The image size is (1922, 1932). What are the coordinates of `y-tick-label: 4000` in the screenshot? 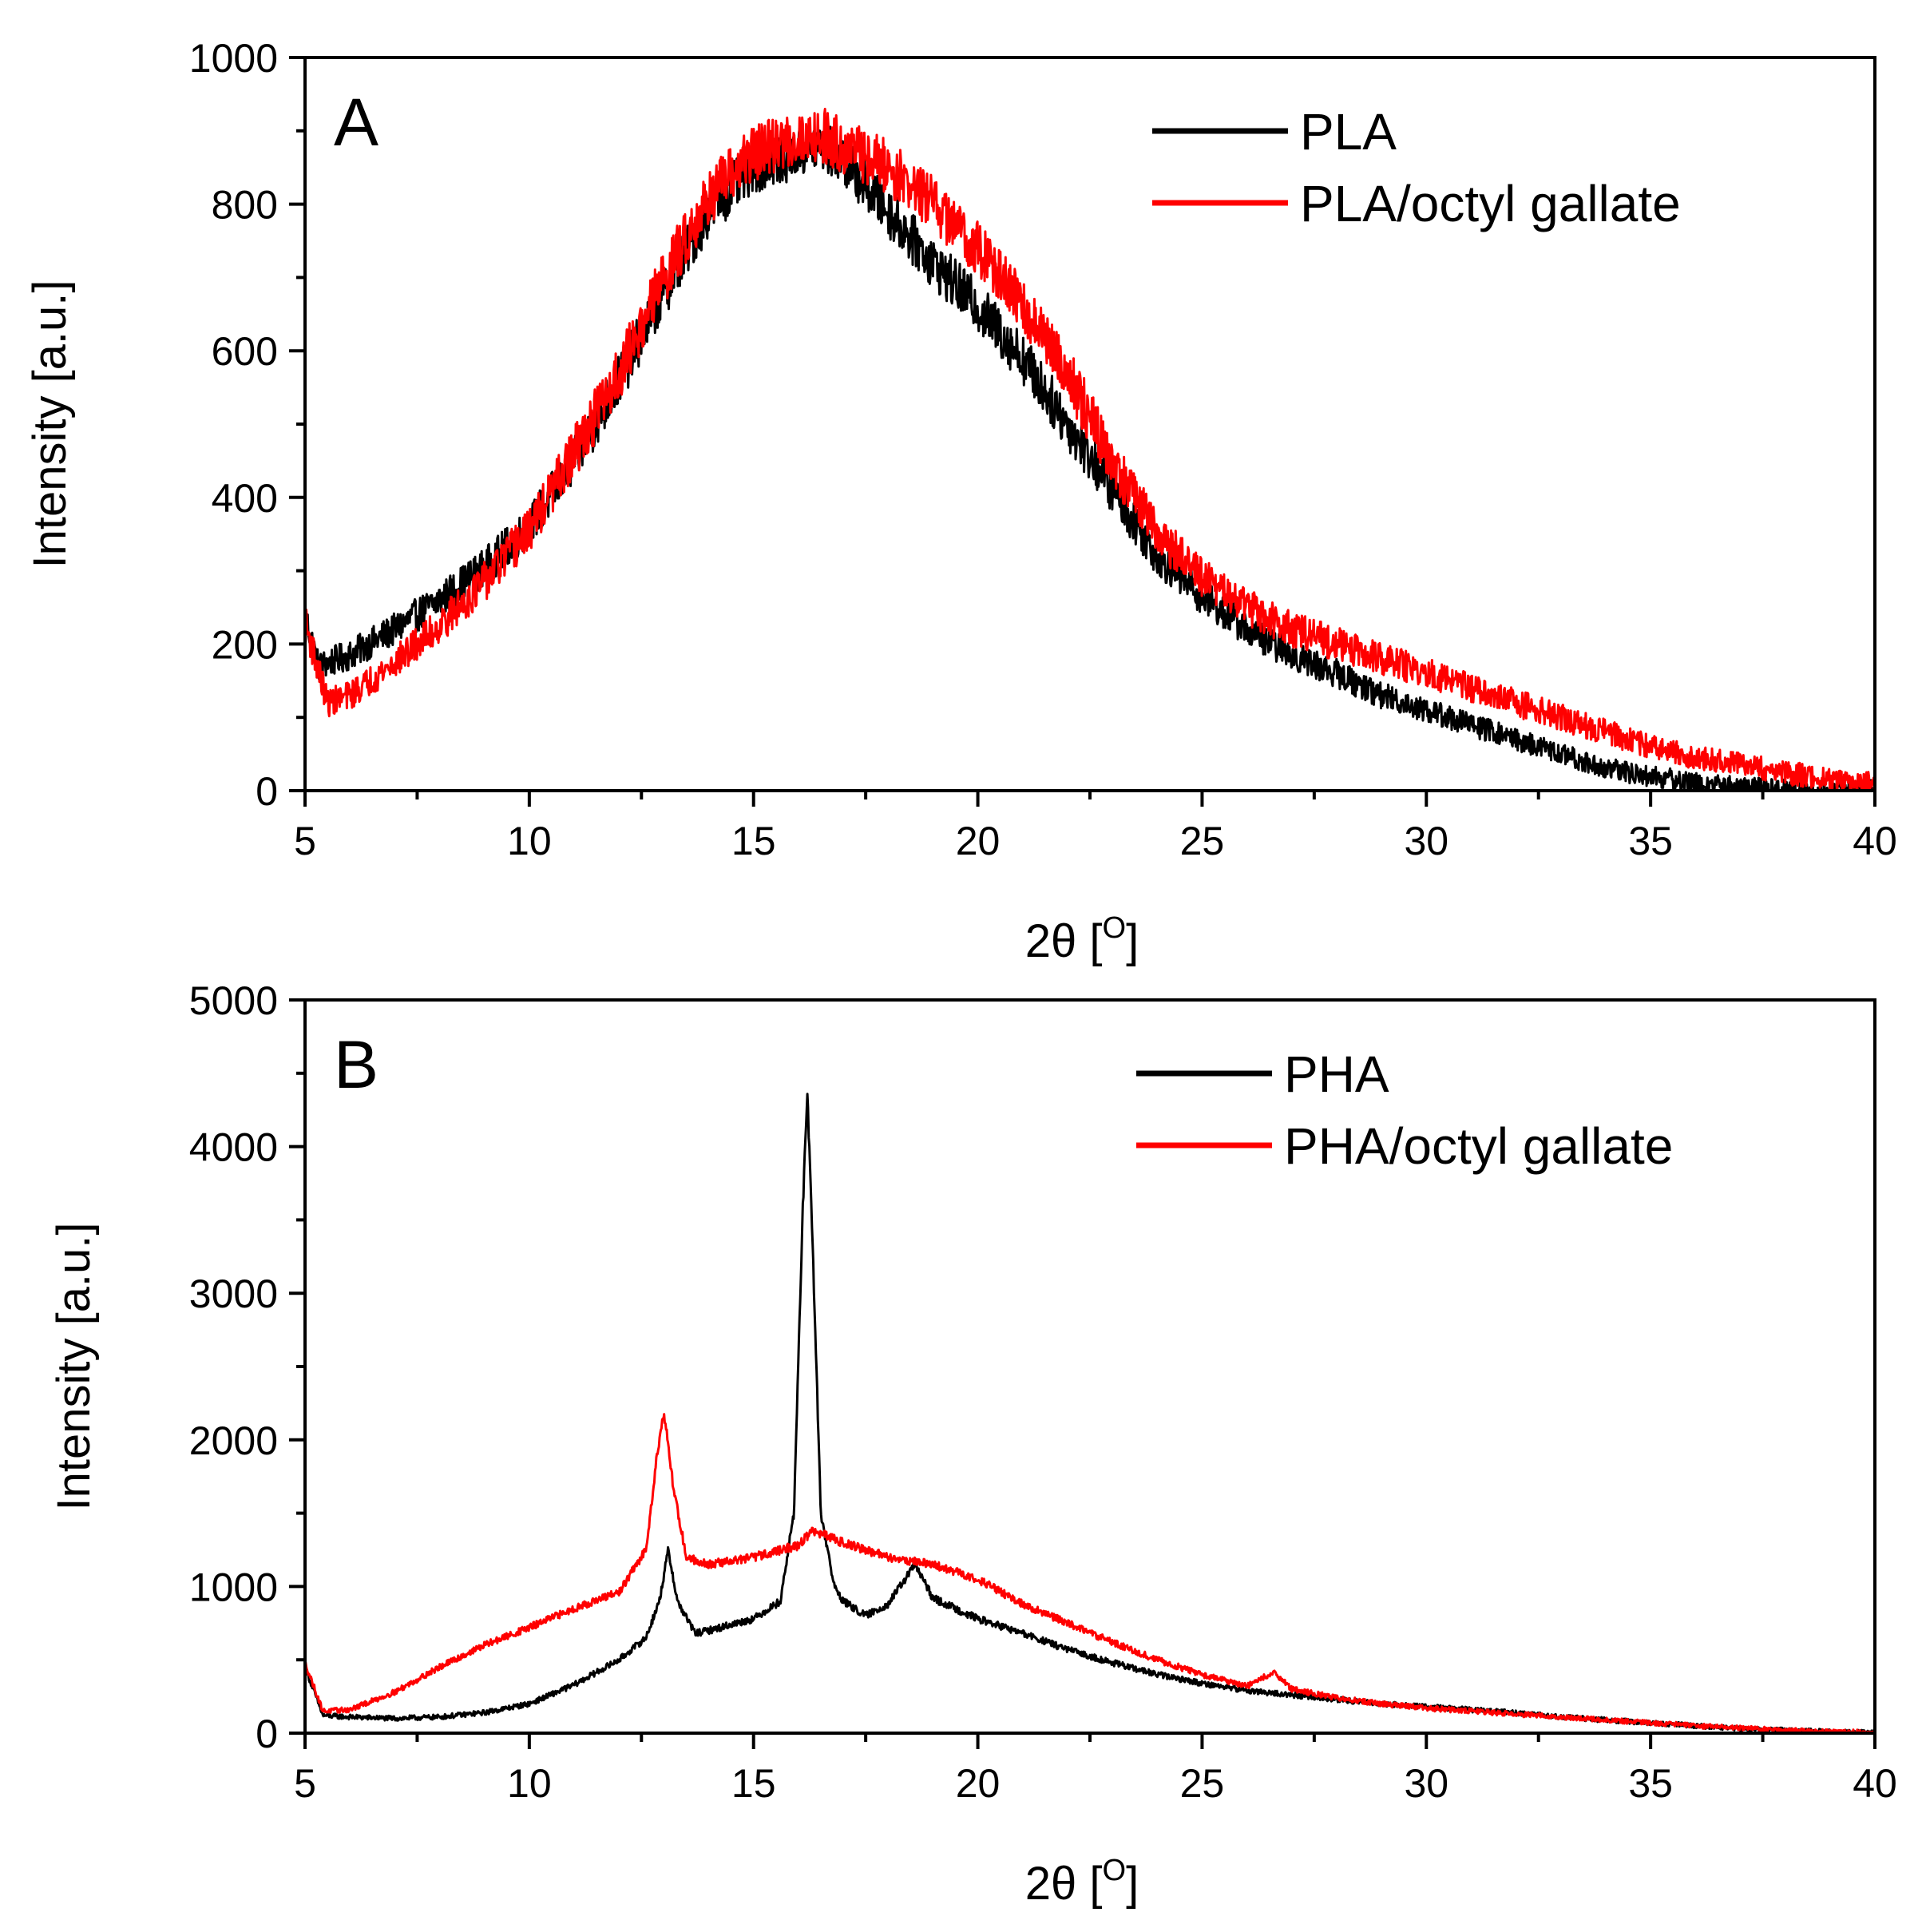 It's located at (233, 1148).